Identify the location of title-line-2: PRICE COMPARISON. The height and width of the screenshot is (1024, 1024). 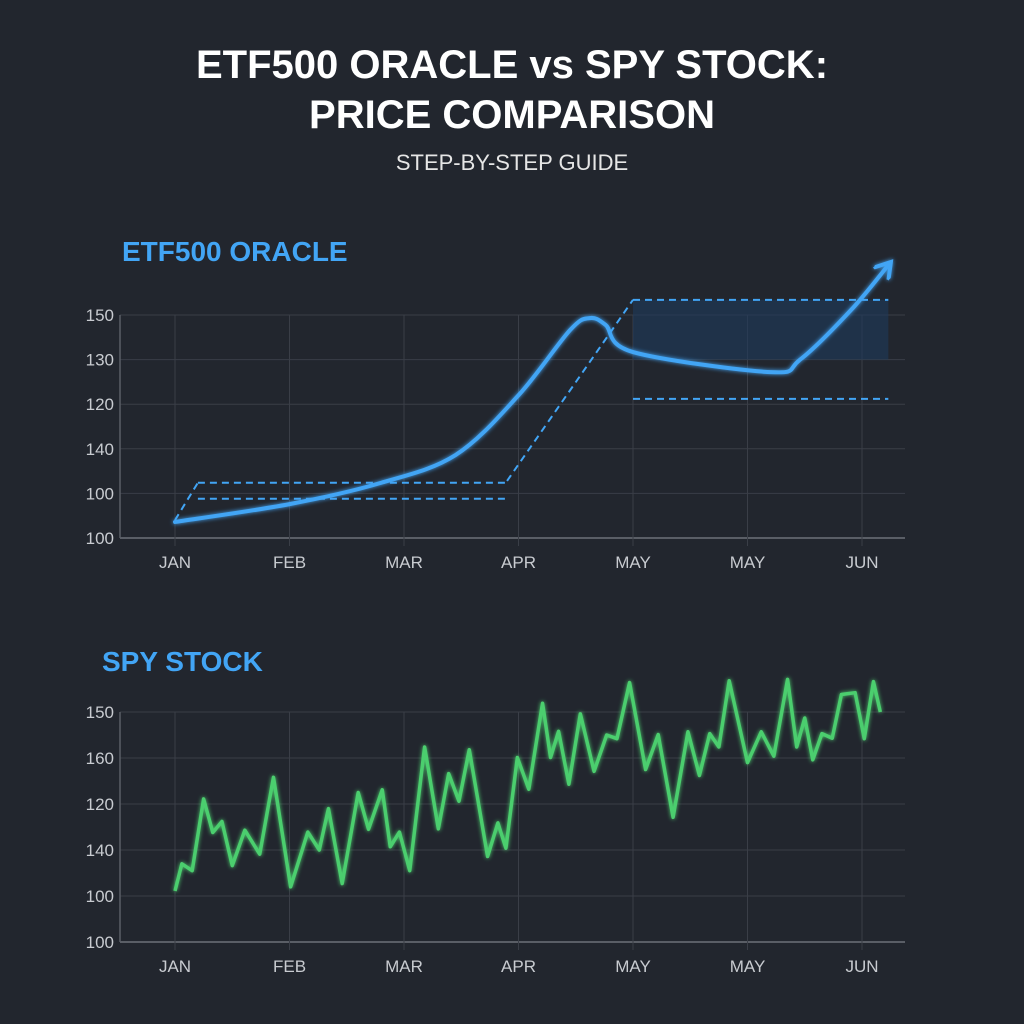
(512, 115).